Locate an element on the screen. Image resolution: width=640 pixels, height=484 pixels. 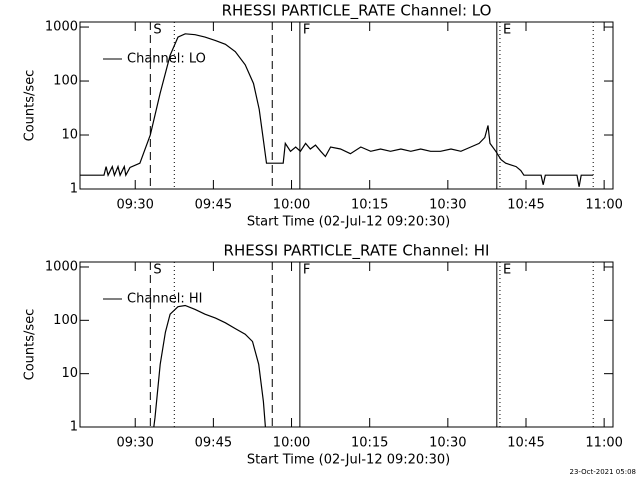
legend-label: Channel: LO is located at coordinates (166, 59).